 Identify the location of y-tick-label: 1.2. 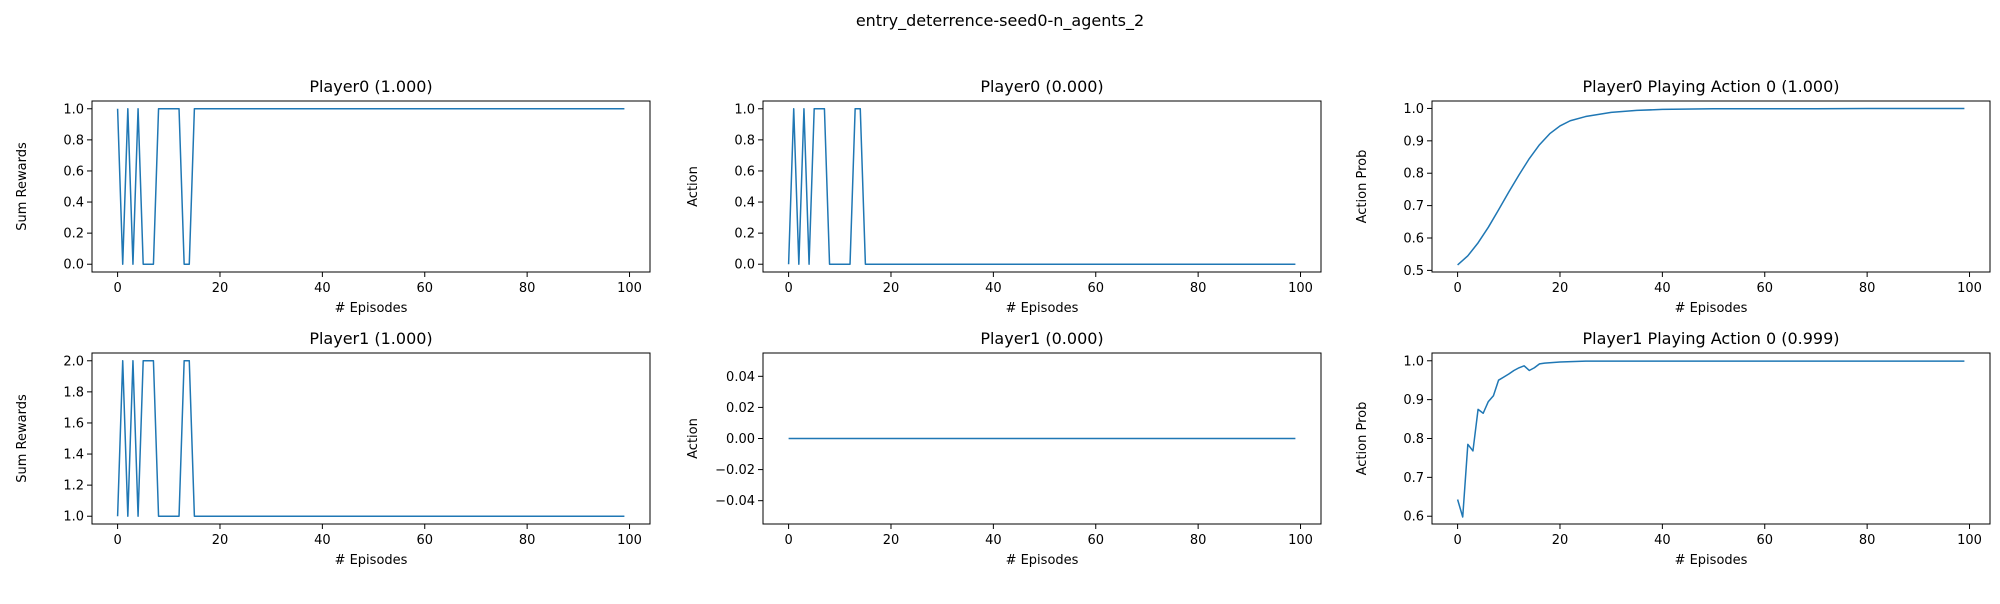
(73, 486).